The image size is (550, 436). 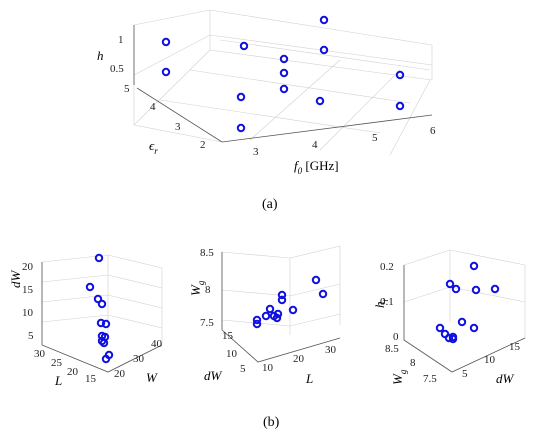 What do you see at coordinates (203, 145) in the screenshot?
I see `ytick-a-2: 2` at bounding box center [203, 145].